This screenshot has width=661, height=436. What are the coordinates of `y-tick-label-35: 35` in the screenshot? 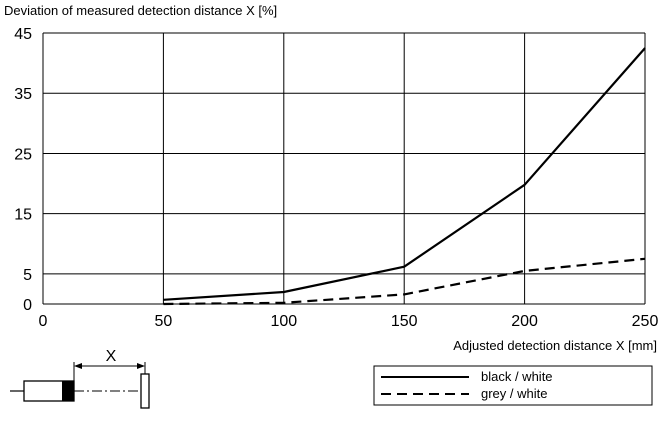 It's located at (23, 94).